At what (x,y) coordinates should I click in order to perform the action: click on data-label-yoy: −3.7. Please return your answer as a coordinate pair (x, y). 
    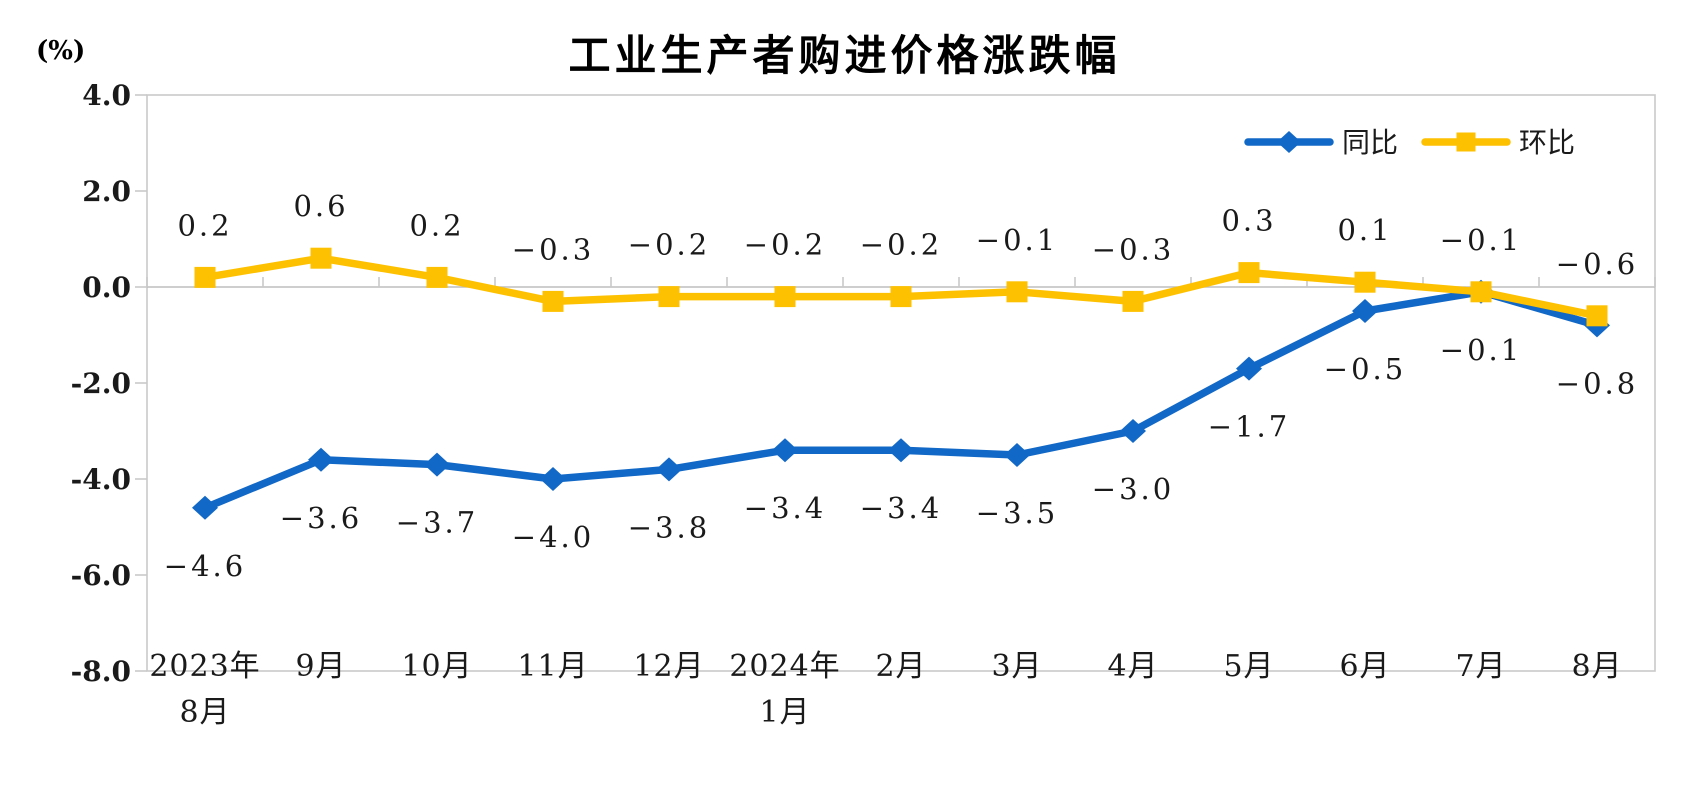
    Looking at the image, I should click on (437, 523).